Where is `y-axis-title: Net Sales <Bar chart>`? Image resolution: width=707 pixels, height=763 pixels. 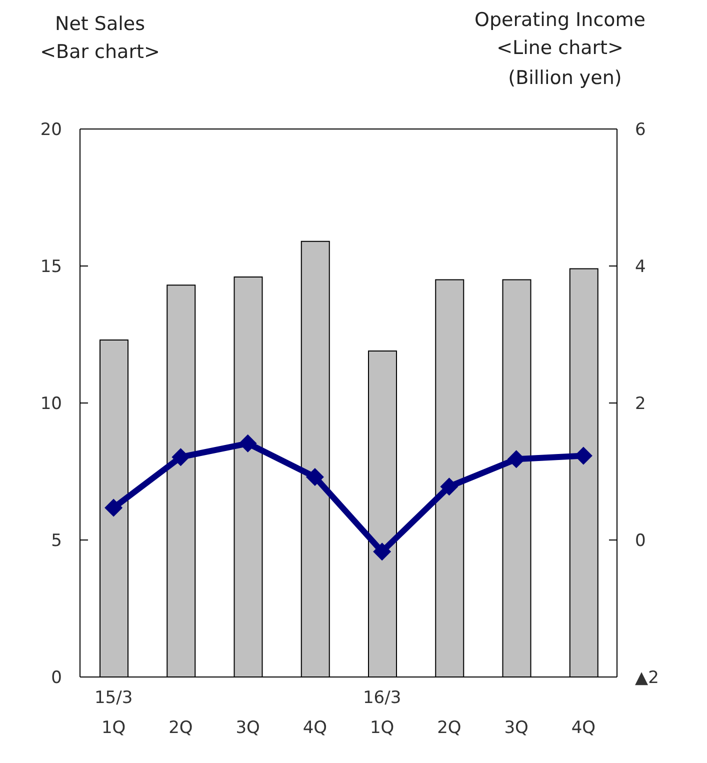 y-axis-title: Net Sales <Bar chart> is located at coordinates (100, 38).